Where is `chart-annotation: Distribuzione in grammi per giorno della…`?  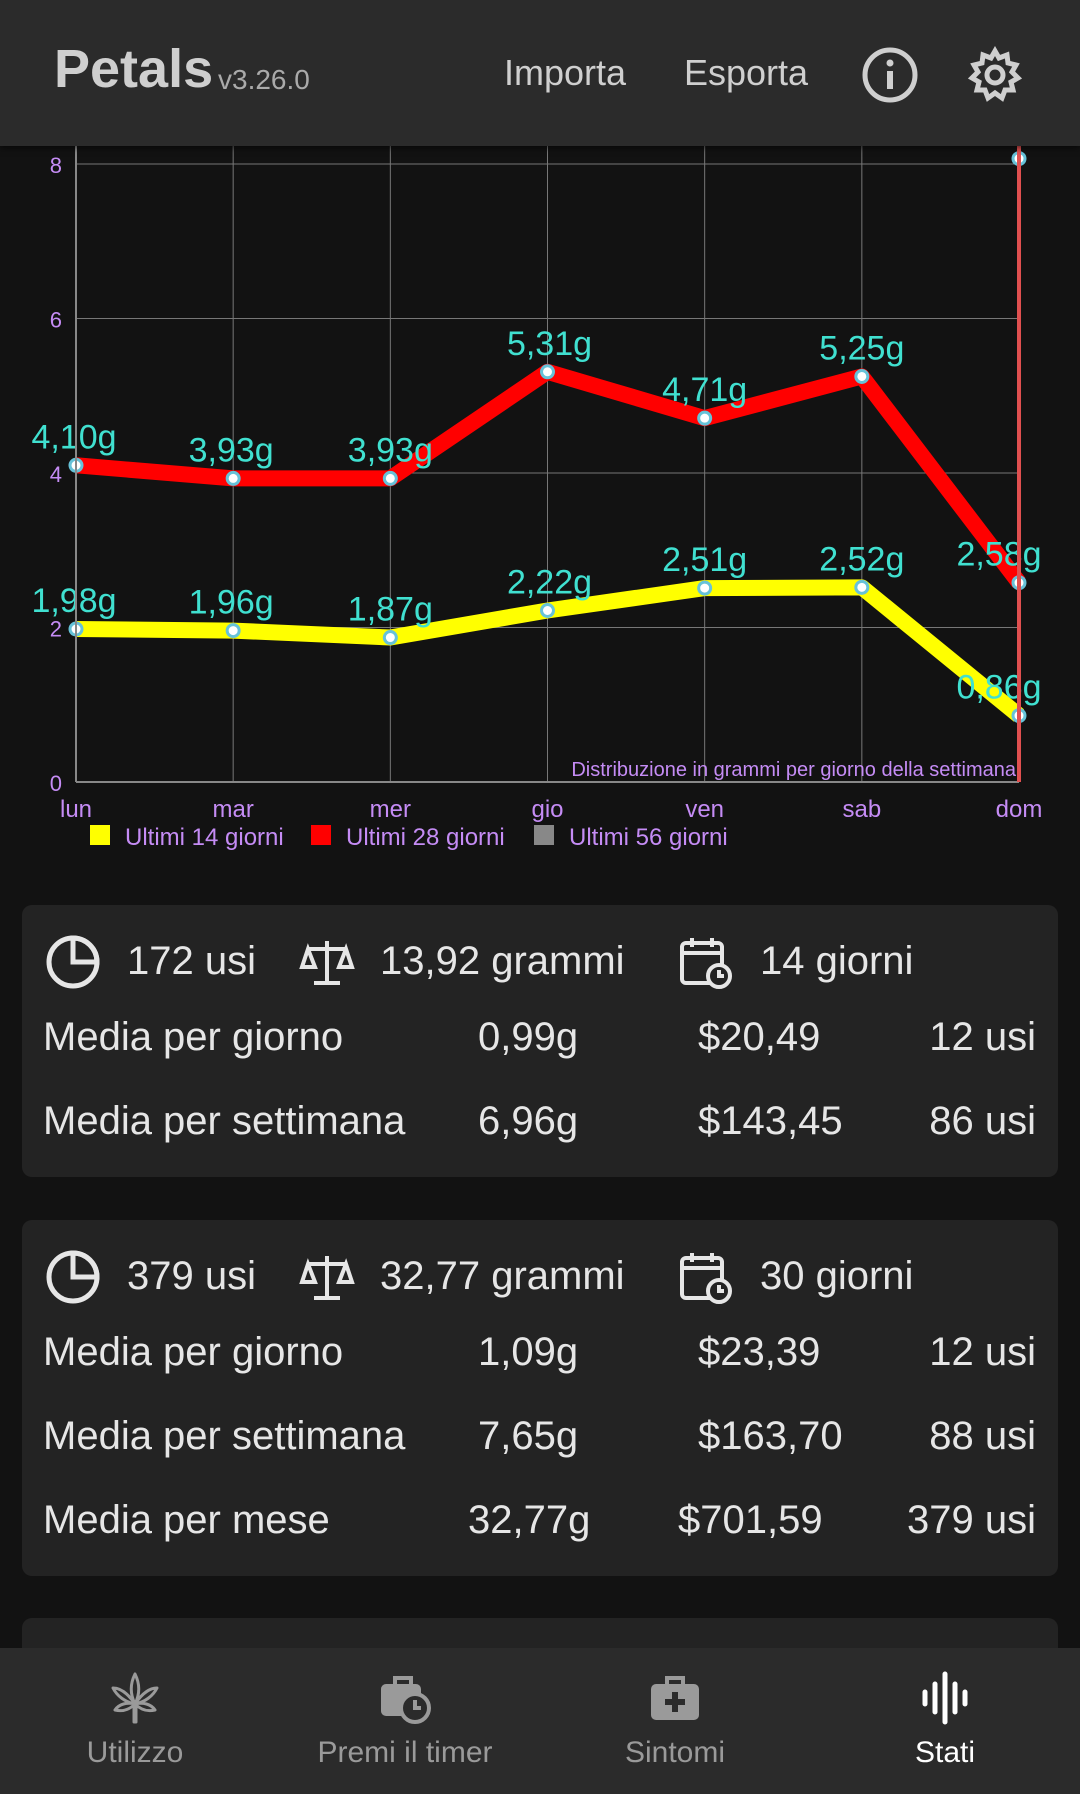
chart-annotation: Distribuzione in grammi per giorno della… is located at coordinates (794, 770).